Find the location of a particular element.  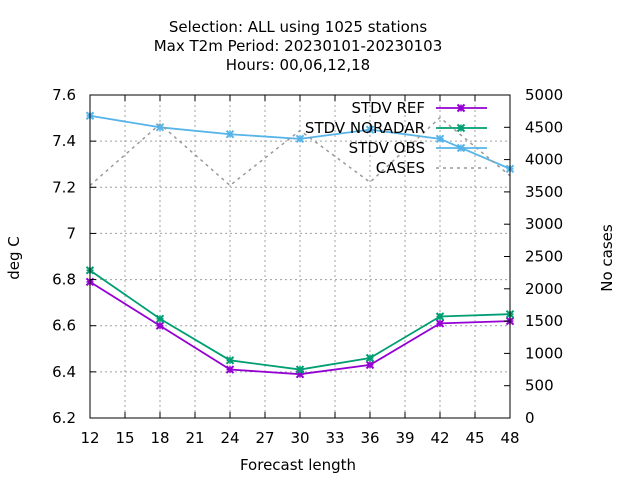

legend-entry-stdv-obs: STDV OBS is located at coordinates (418, 148).